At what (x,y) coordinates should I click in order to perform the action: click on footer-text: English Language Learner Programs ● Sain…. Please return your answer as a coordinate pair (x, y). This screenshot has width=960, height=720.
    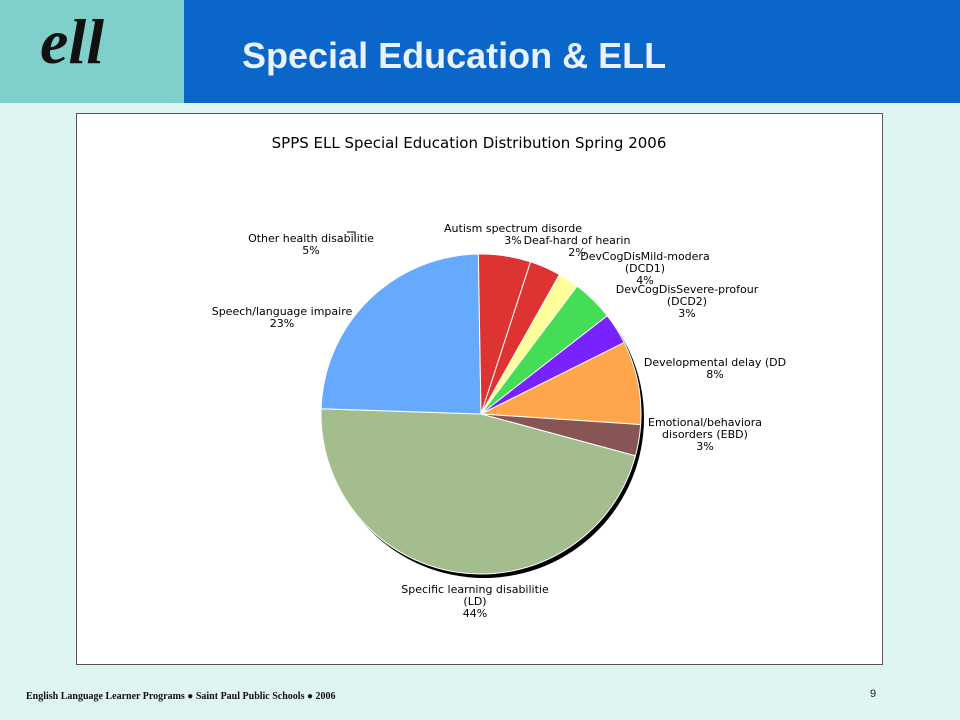
    Looking at the image, I should click on (181, 696).